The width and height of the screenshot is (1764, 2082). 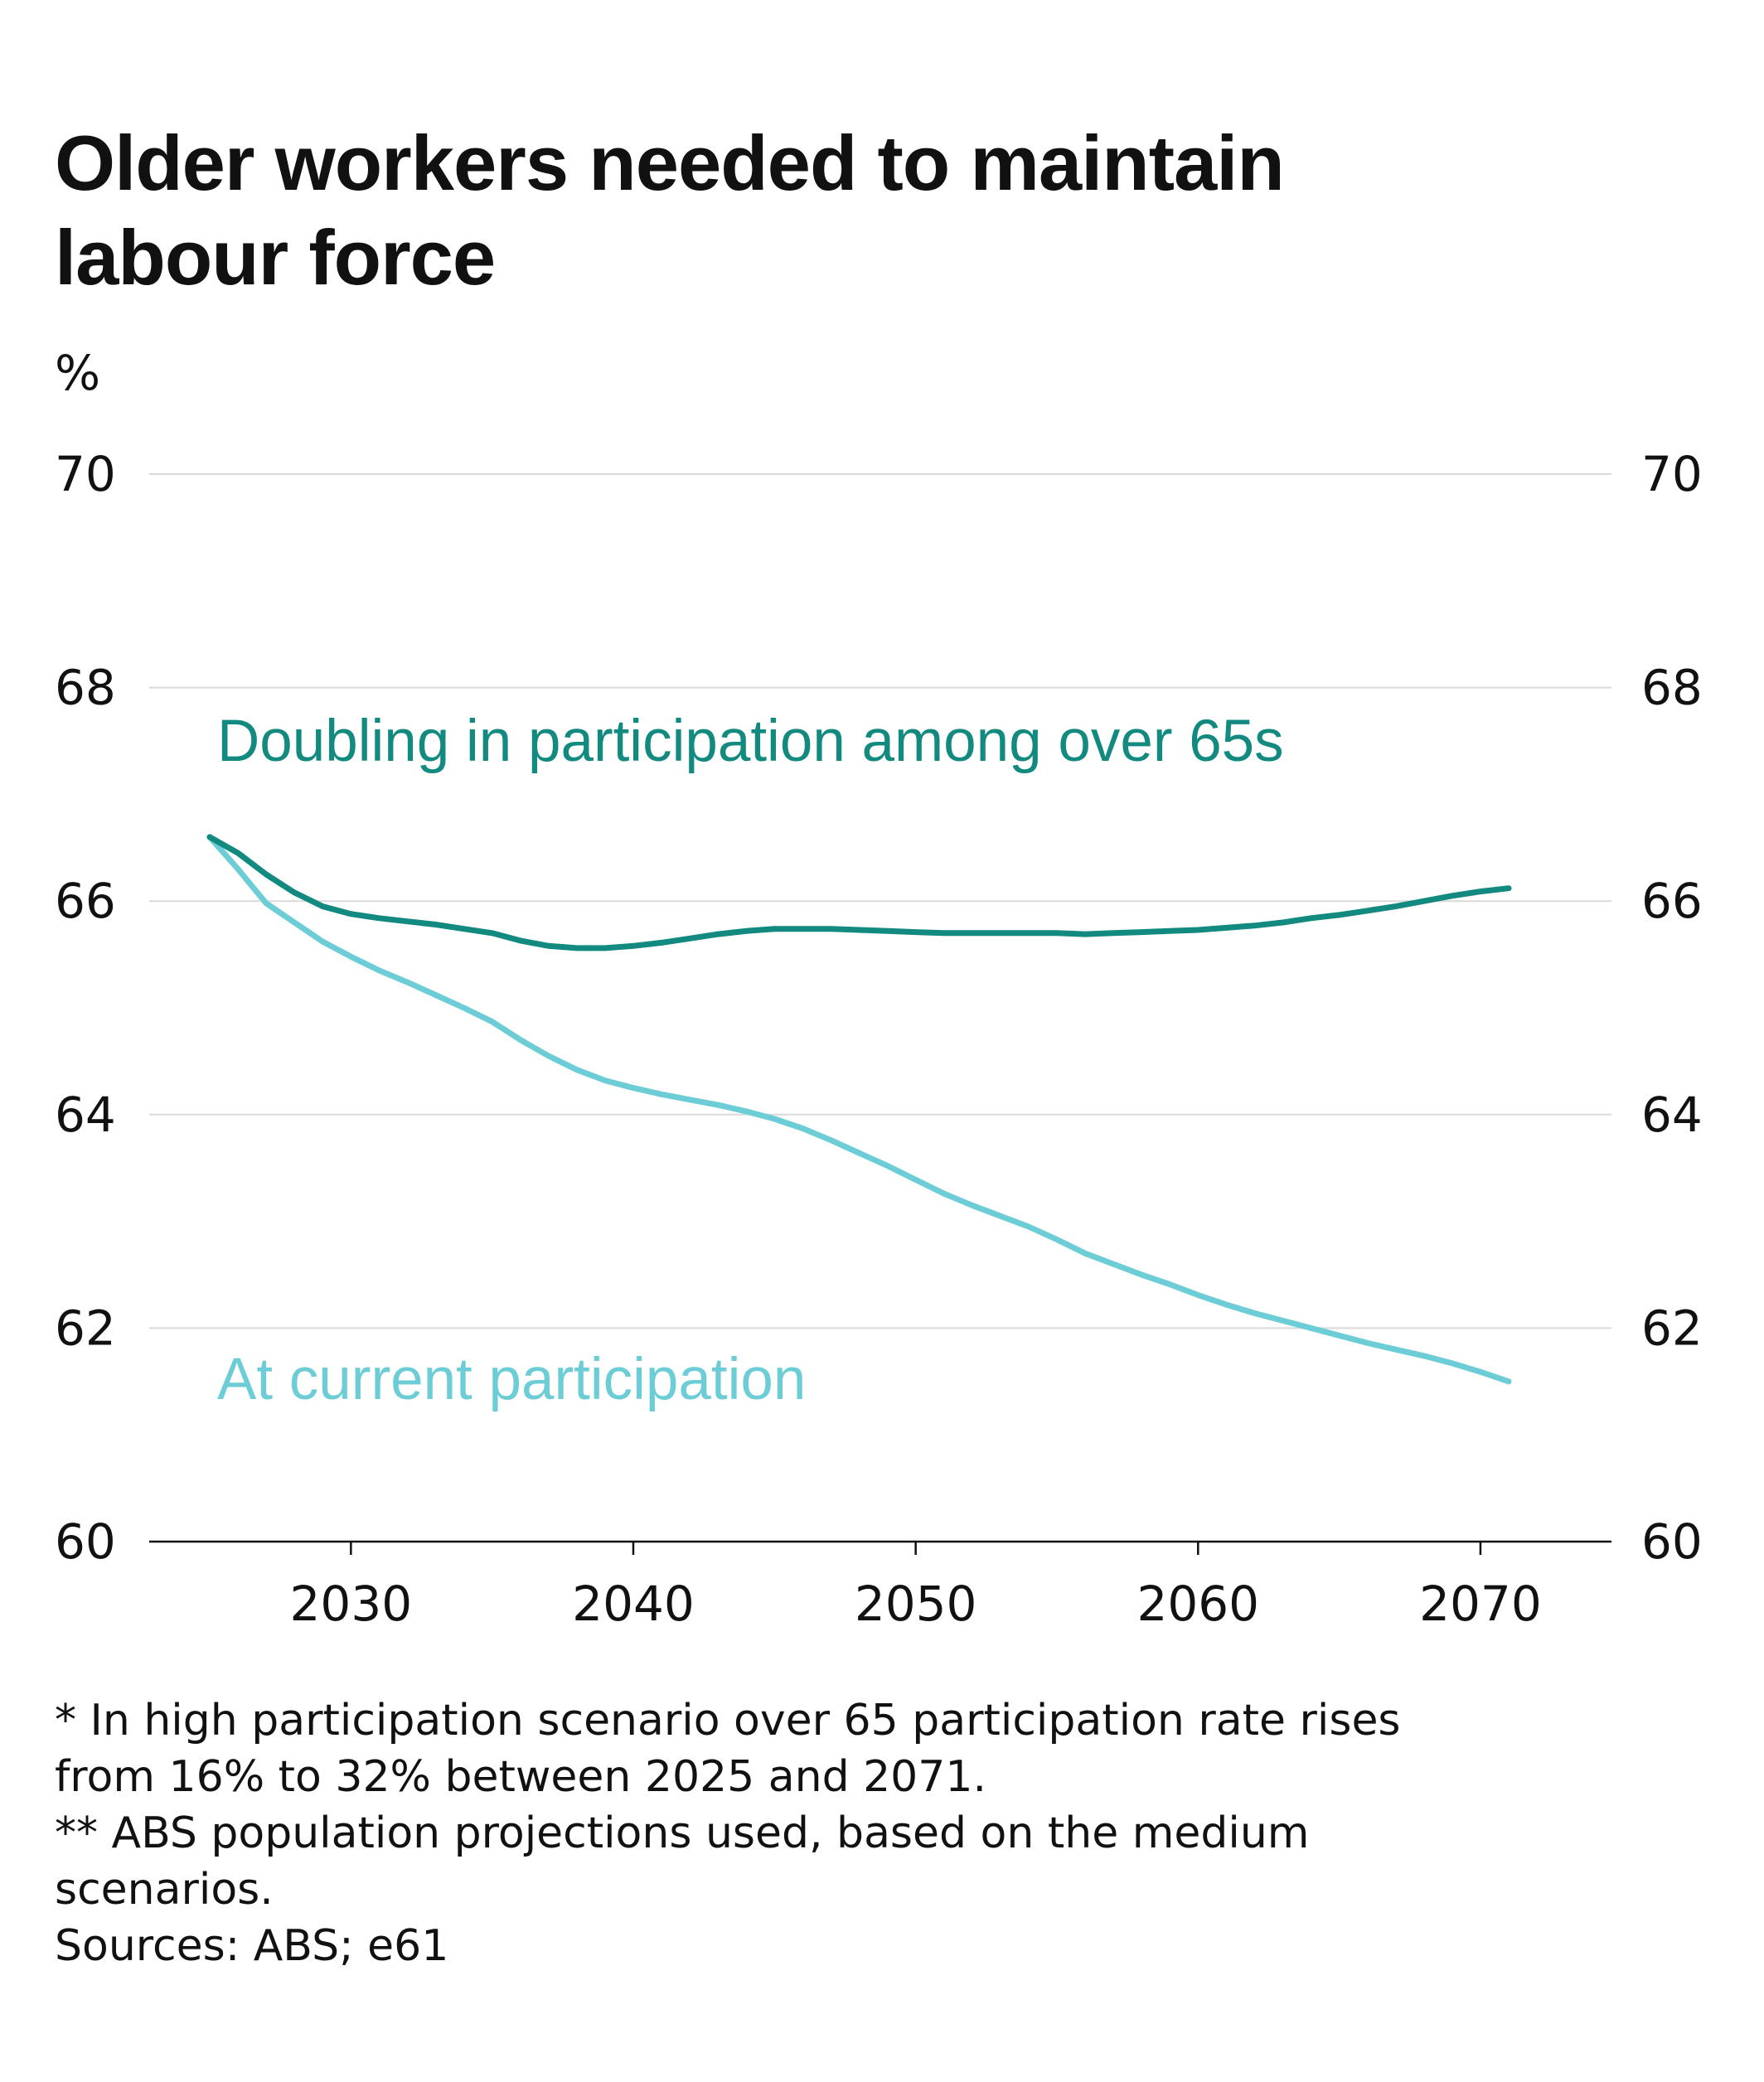 What do you see at coordinates (1672, 1328) in the screenshot?
I see `y-tick-label-right: 62` at bounding box center [1672, 1328].